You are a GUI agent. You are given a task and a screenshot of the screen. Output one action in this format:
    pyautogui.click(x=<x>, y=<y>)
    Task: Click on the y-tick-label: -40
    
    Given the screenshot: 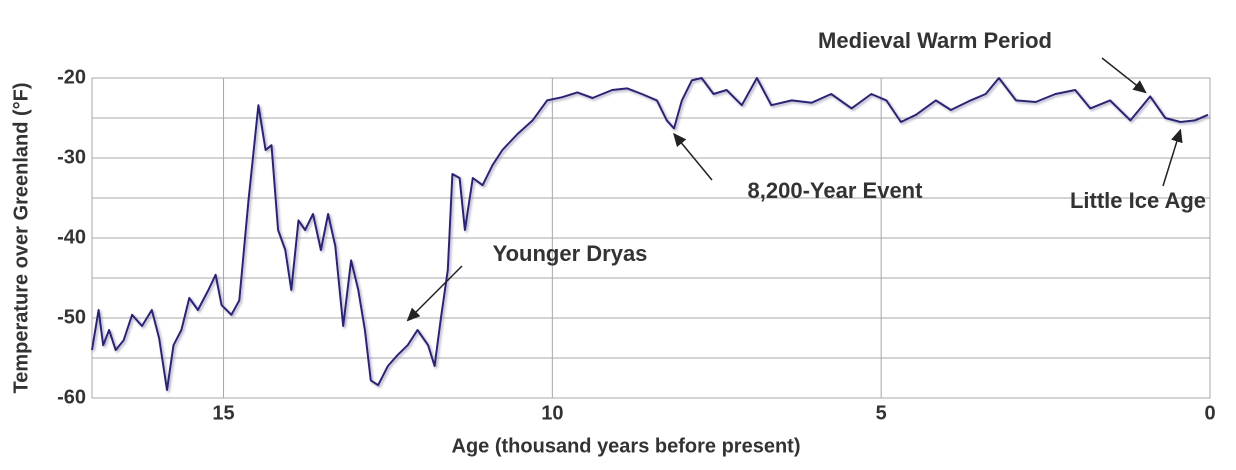 What is the action you would take?
    pyautogui.click(x=71, y=237)
    